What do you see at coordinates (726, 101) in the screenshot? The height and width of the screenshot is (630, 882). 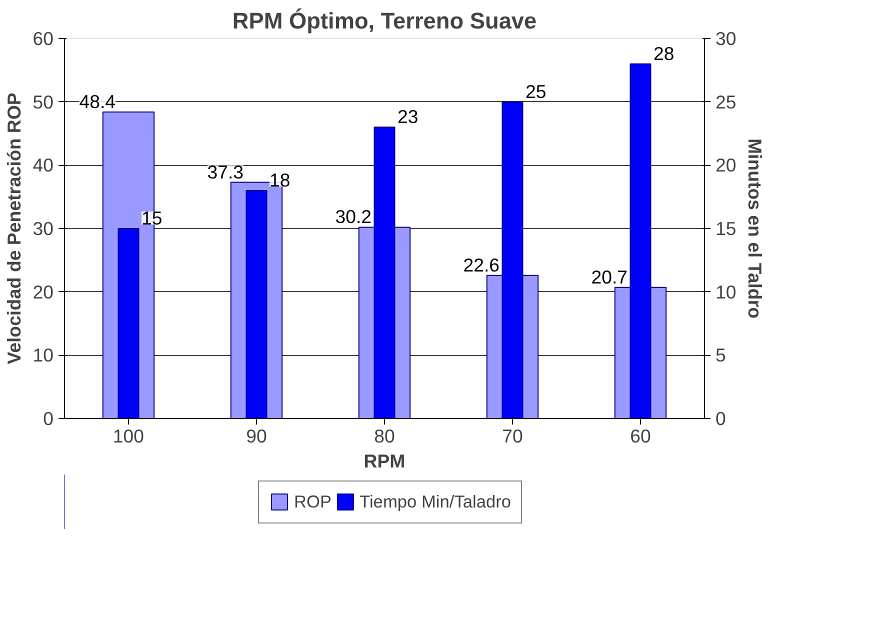 I see `y2-tick-label: 25` at bounding box center [726, 101].